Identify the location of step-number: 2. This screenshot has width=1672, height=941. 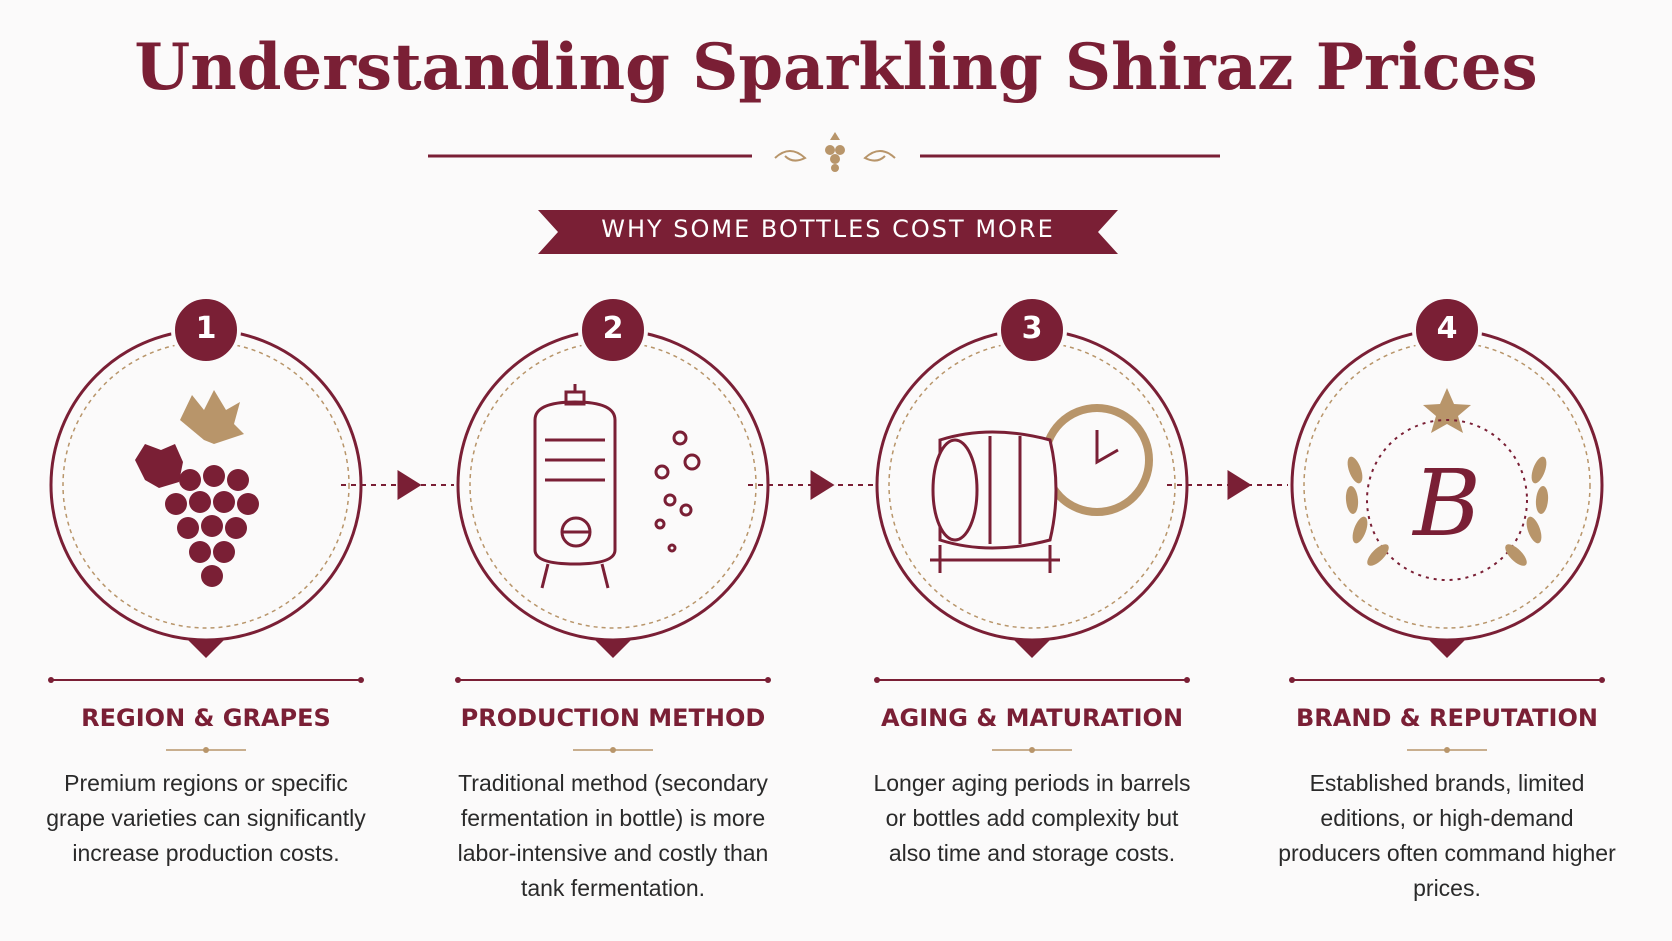
(613, 328).